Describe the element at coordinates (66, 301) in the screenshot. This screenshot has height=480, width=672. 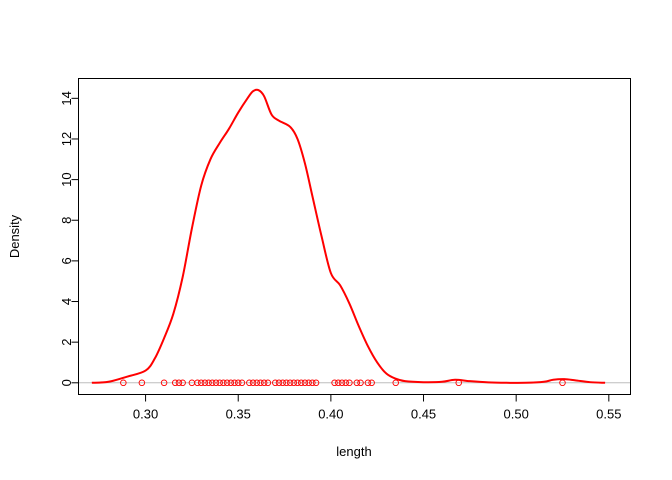
I see `y-tick-label: 4` at that location.